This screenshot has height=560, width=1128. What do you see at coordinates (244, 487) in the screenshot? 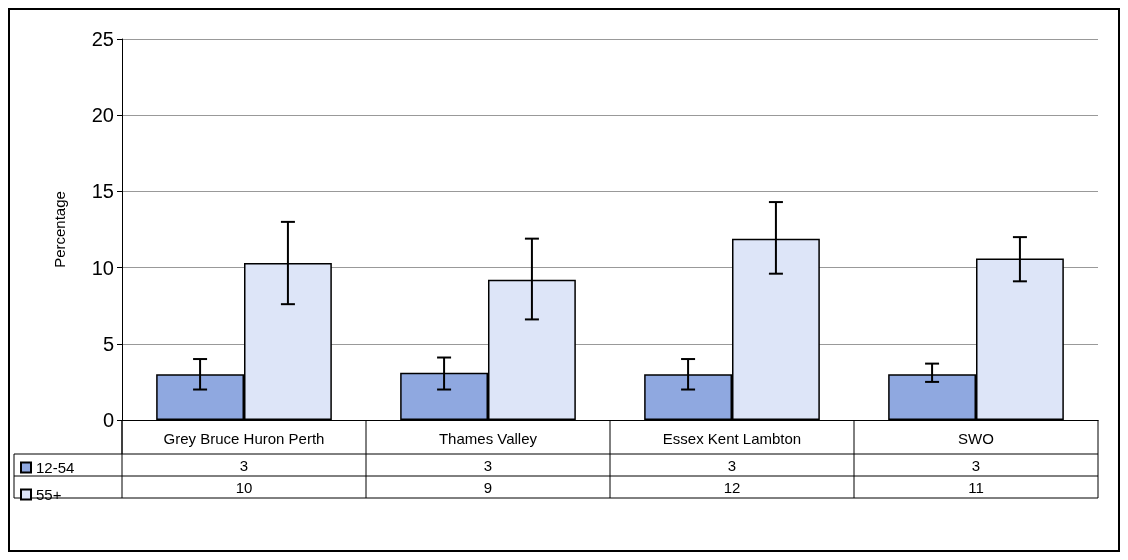
I see `data-label: 10` at bounding box center [244, 487].